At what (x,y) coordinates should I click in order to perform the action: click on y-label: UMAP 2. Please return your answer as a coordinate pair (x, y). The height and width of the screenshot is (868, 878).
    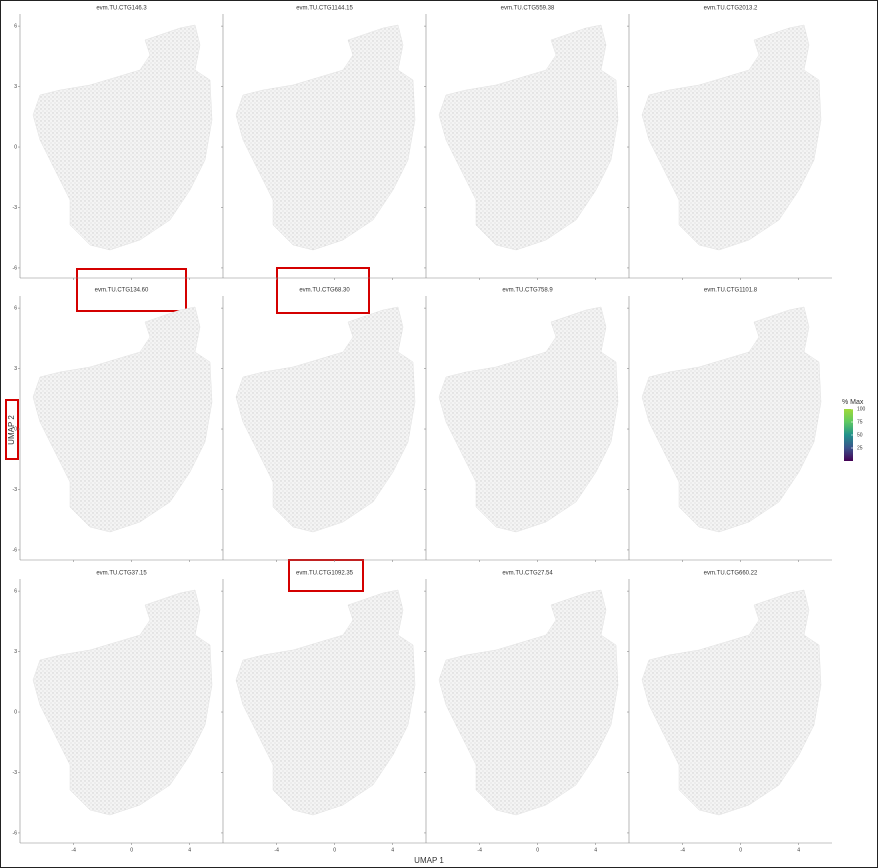
    Looking at the image, I should click on (11, 430).